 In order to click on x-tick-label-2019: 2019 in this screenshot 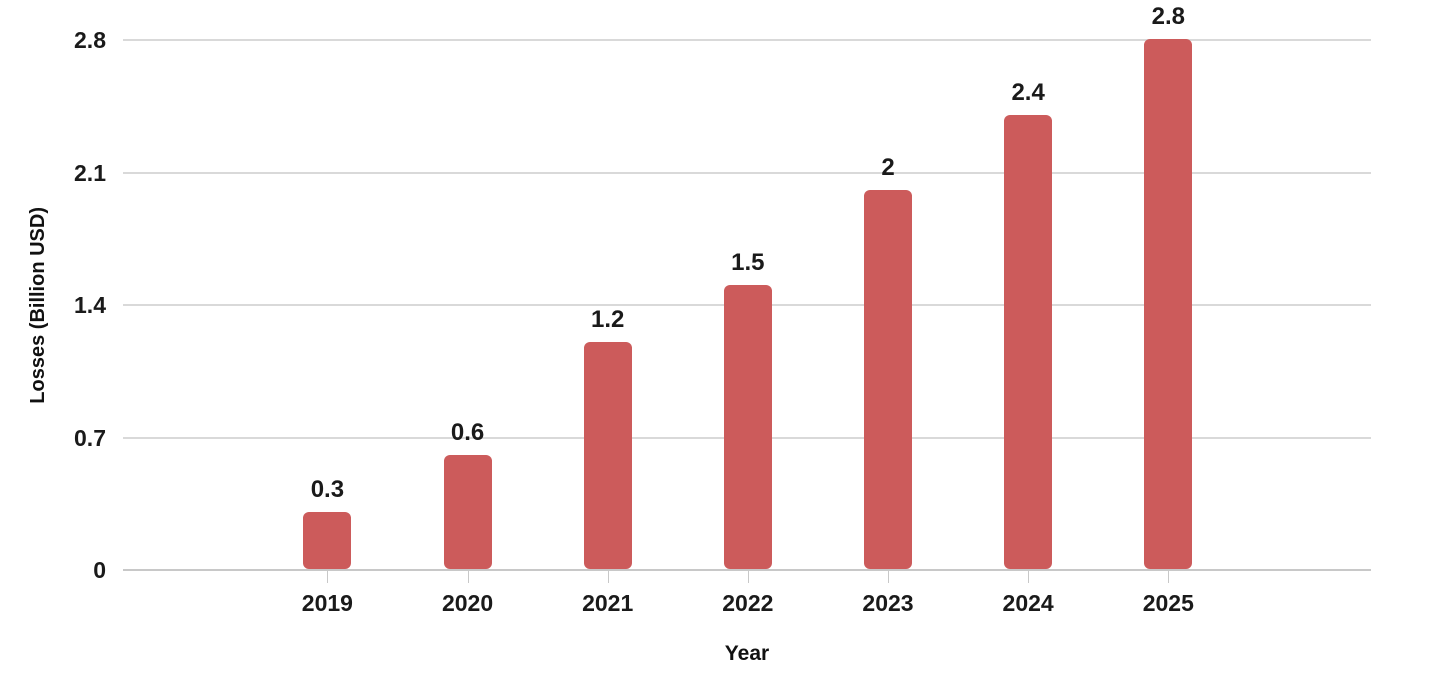, I will do `click(327, 603)`.